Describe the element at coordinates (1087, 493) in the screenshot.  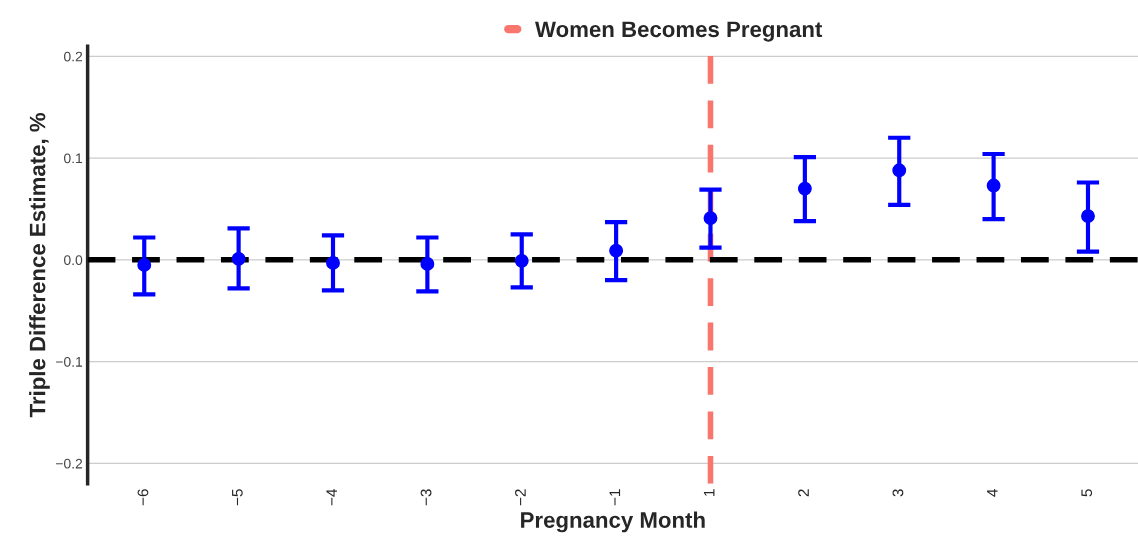
I see `x-tick-label: 5` at that location.